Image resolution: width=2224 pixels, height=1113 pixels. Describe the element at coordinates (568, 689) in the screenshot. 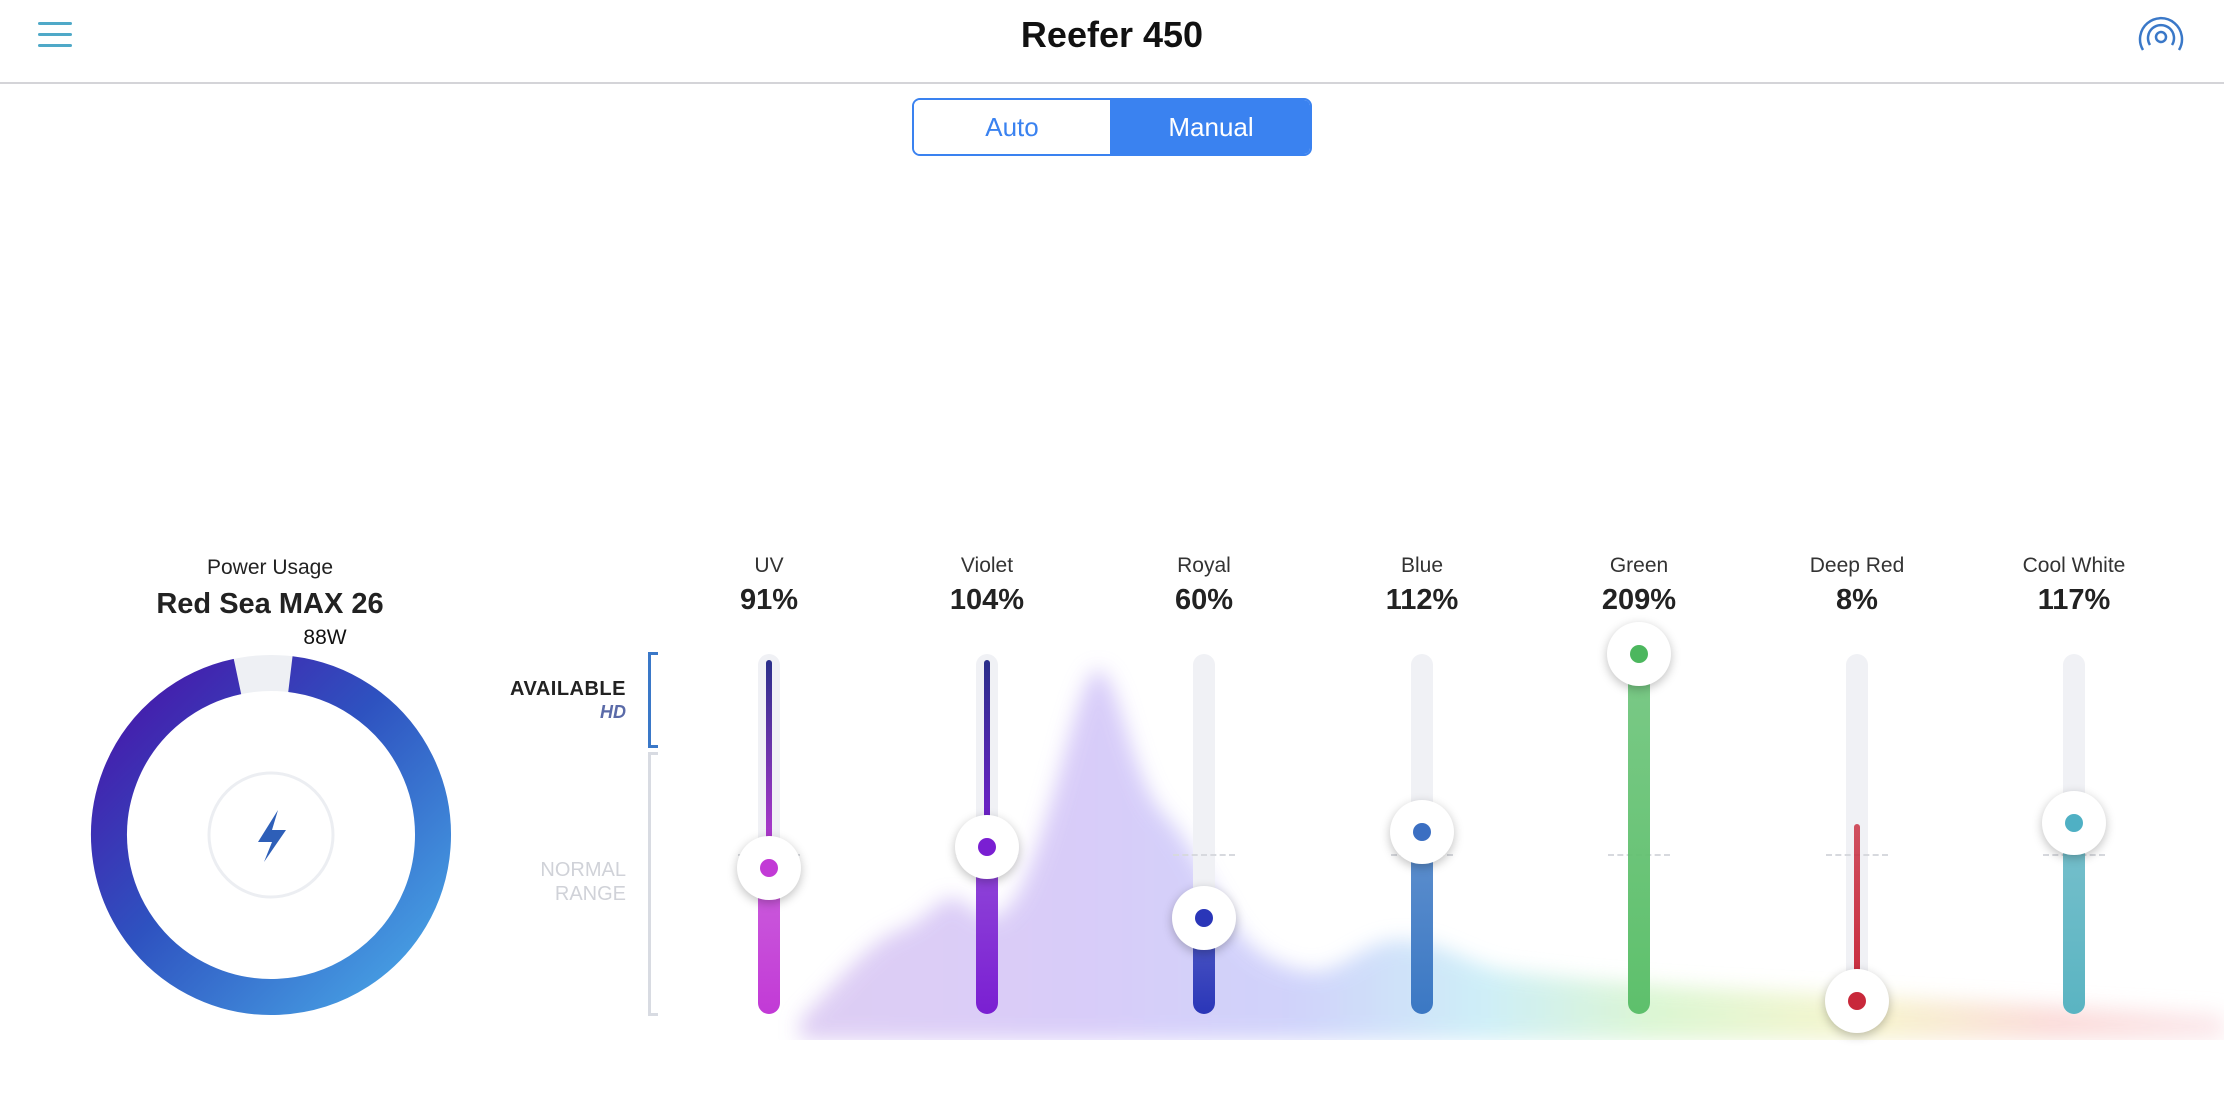

I see `available-range-label: AVAILABLE` at that location.